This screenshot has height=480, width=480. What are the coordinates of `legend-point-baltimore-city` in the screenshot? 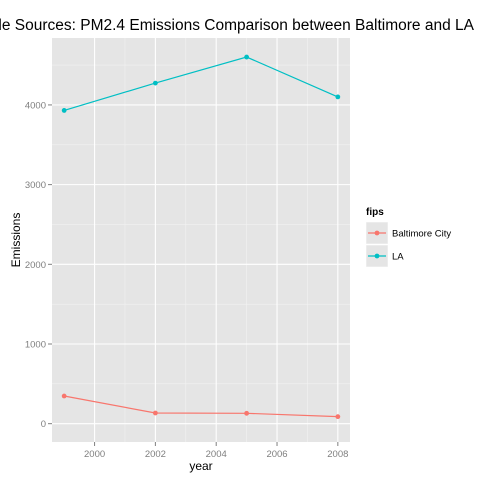 It's located at (377, 233).